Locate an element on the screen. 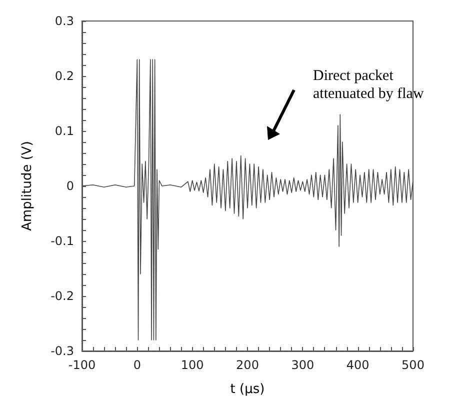  x-tick-label: 400 is located at coordinates (358, 365).